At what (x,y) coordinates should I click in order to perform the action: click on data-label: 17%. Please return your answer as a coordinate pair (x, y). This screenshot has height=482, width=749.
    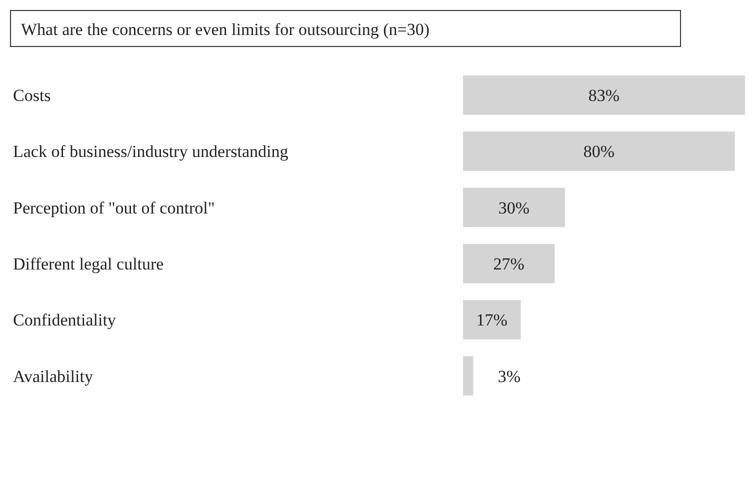
    Looking at the image, I should click on (492, 320).